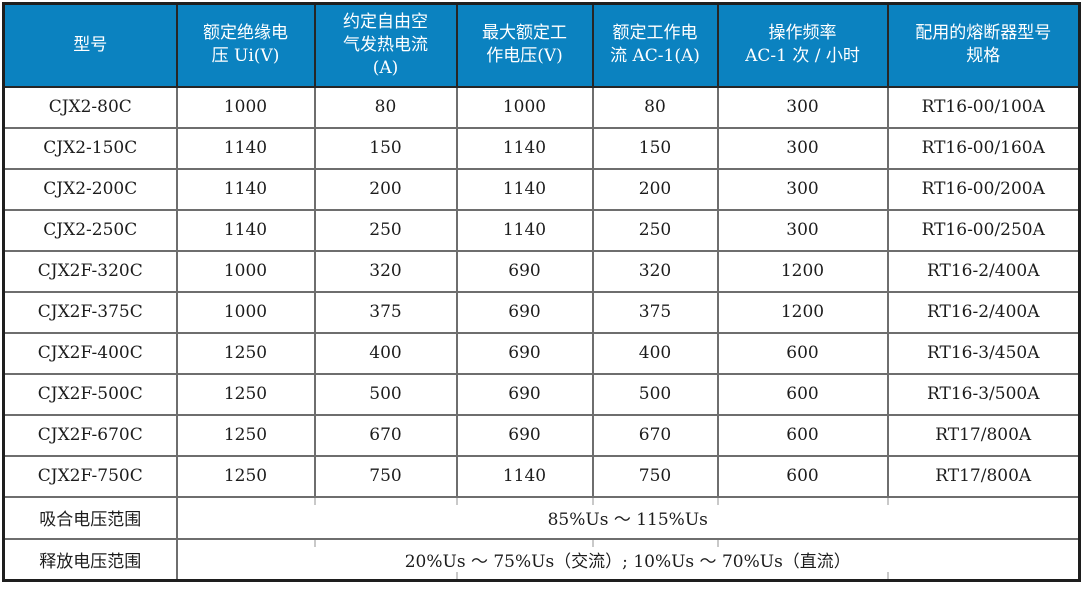 This screenshot has width=1085, height=612. I want to click on header-cell-fuse-model-spec: 配用的熔断器型号 规格, so click(983, 45).